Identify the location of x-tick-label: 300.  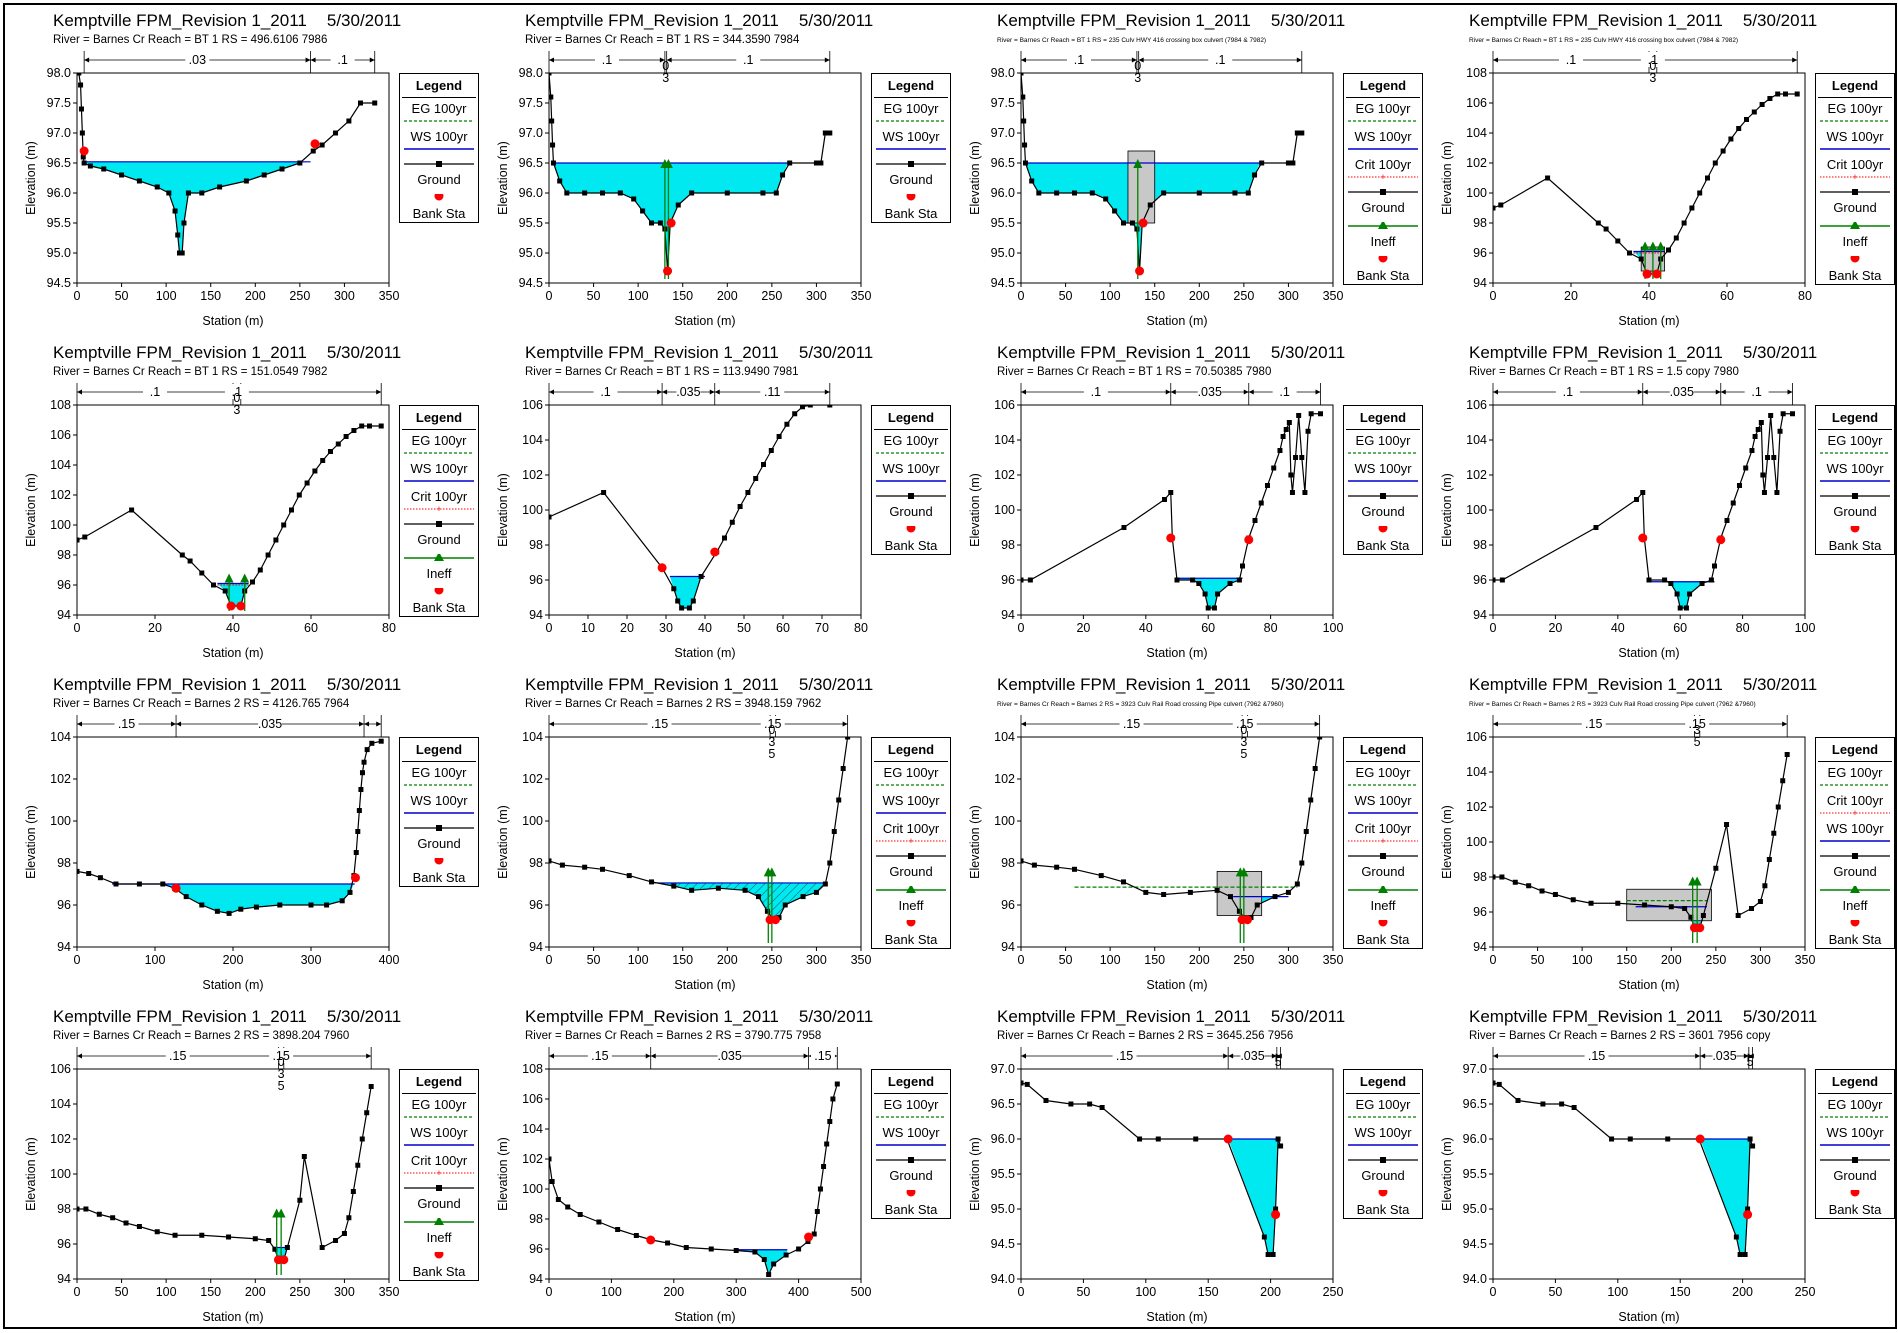
(311, 960).